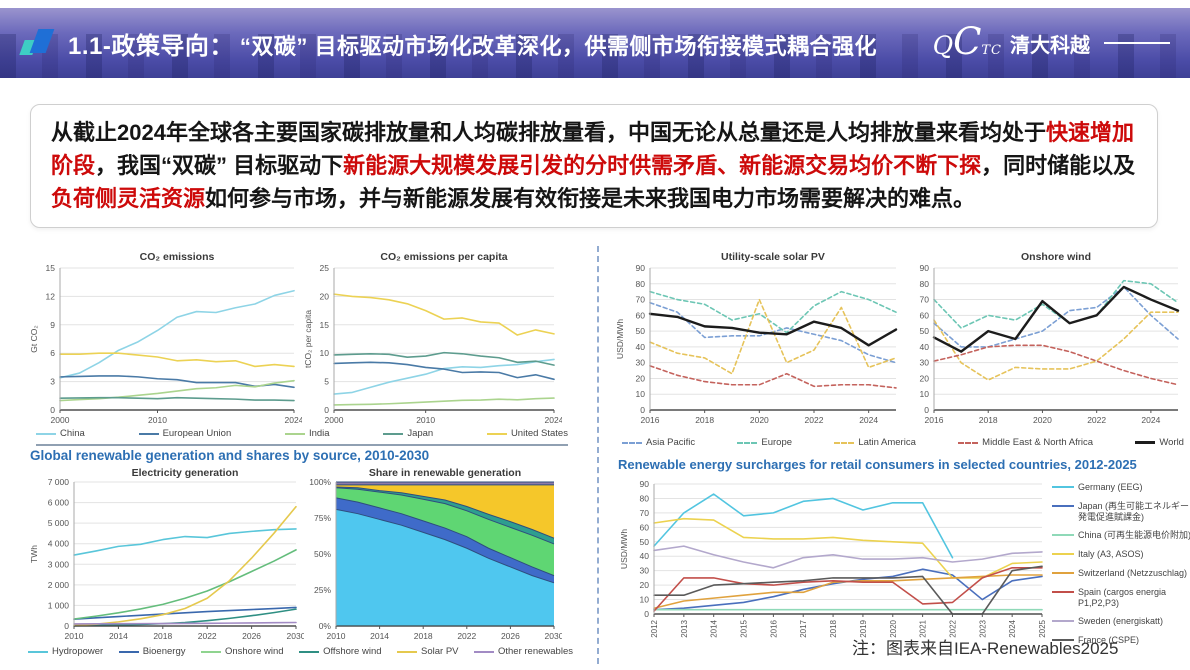 Image resolution: width=1190 pixels, height=670 pixels. I want to click on svg-text: 6, so click(52, 353).